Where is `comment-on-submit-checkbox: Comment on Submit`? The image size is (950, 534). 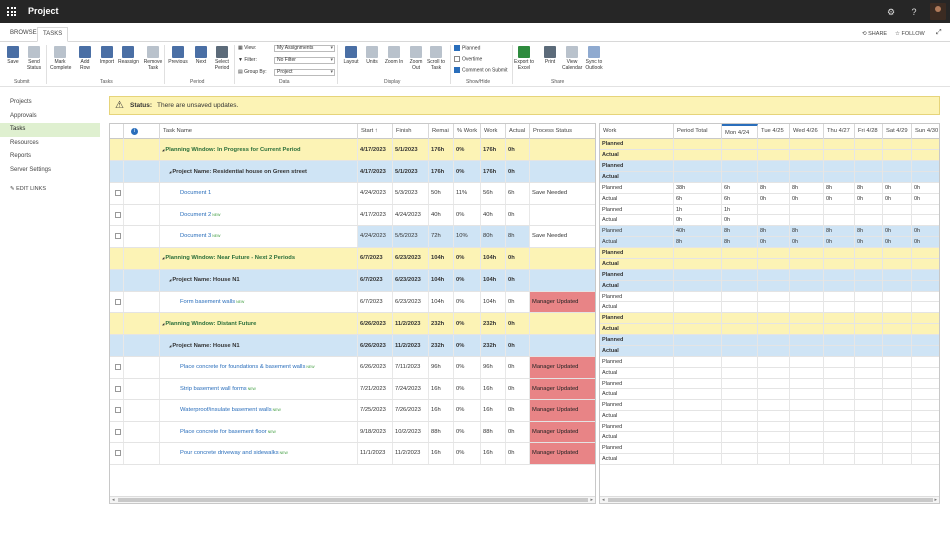
comment-on-submit-checkbox: Comment on Submit is located at coordinates (481, 70).